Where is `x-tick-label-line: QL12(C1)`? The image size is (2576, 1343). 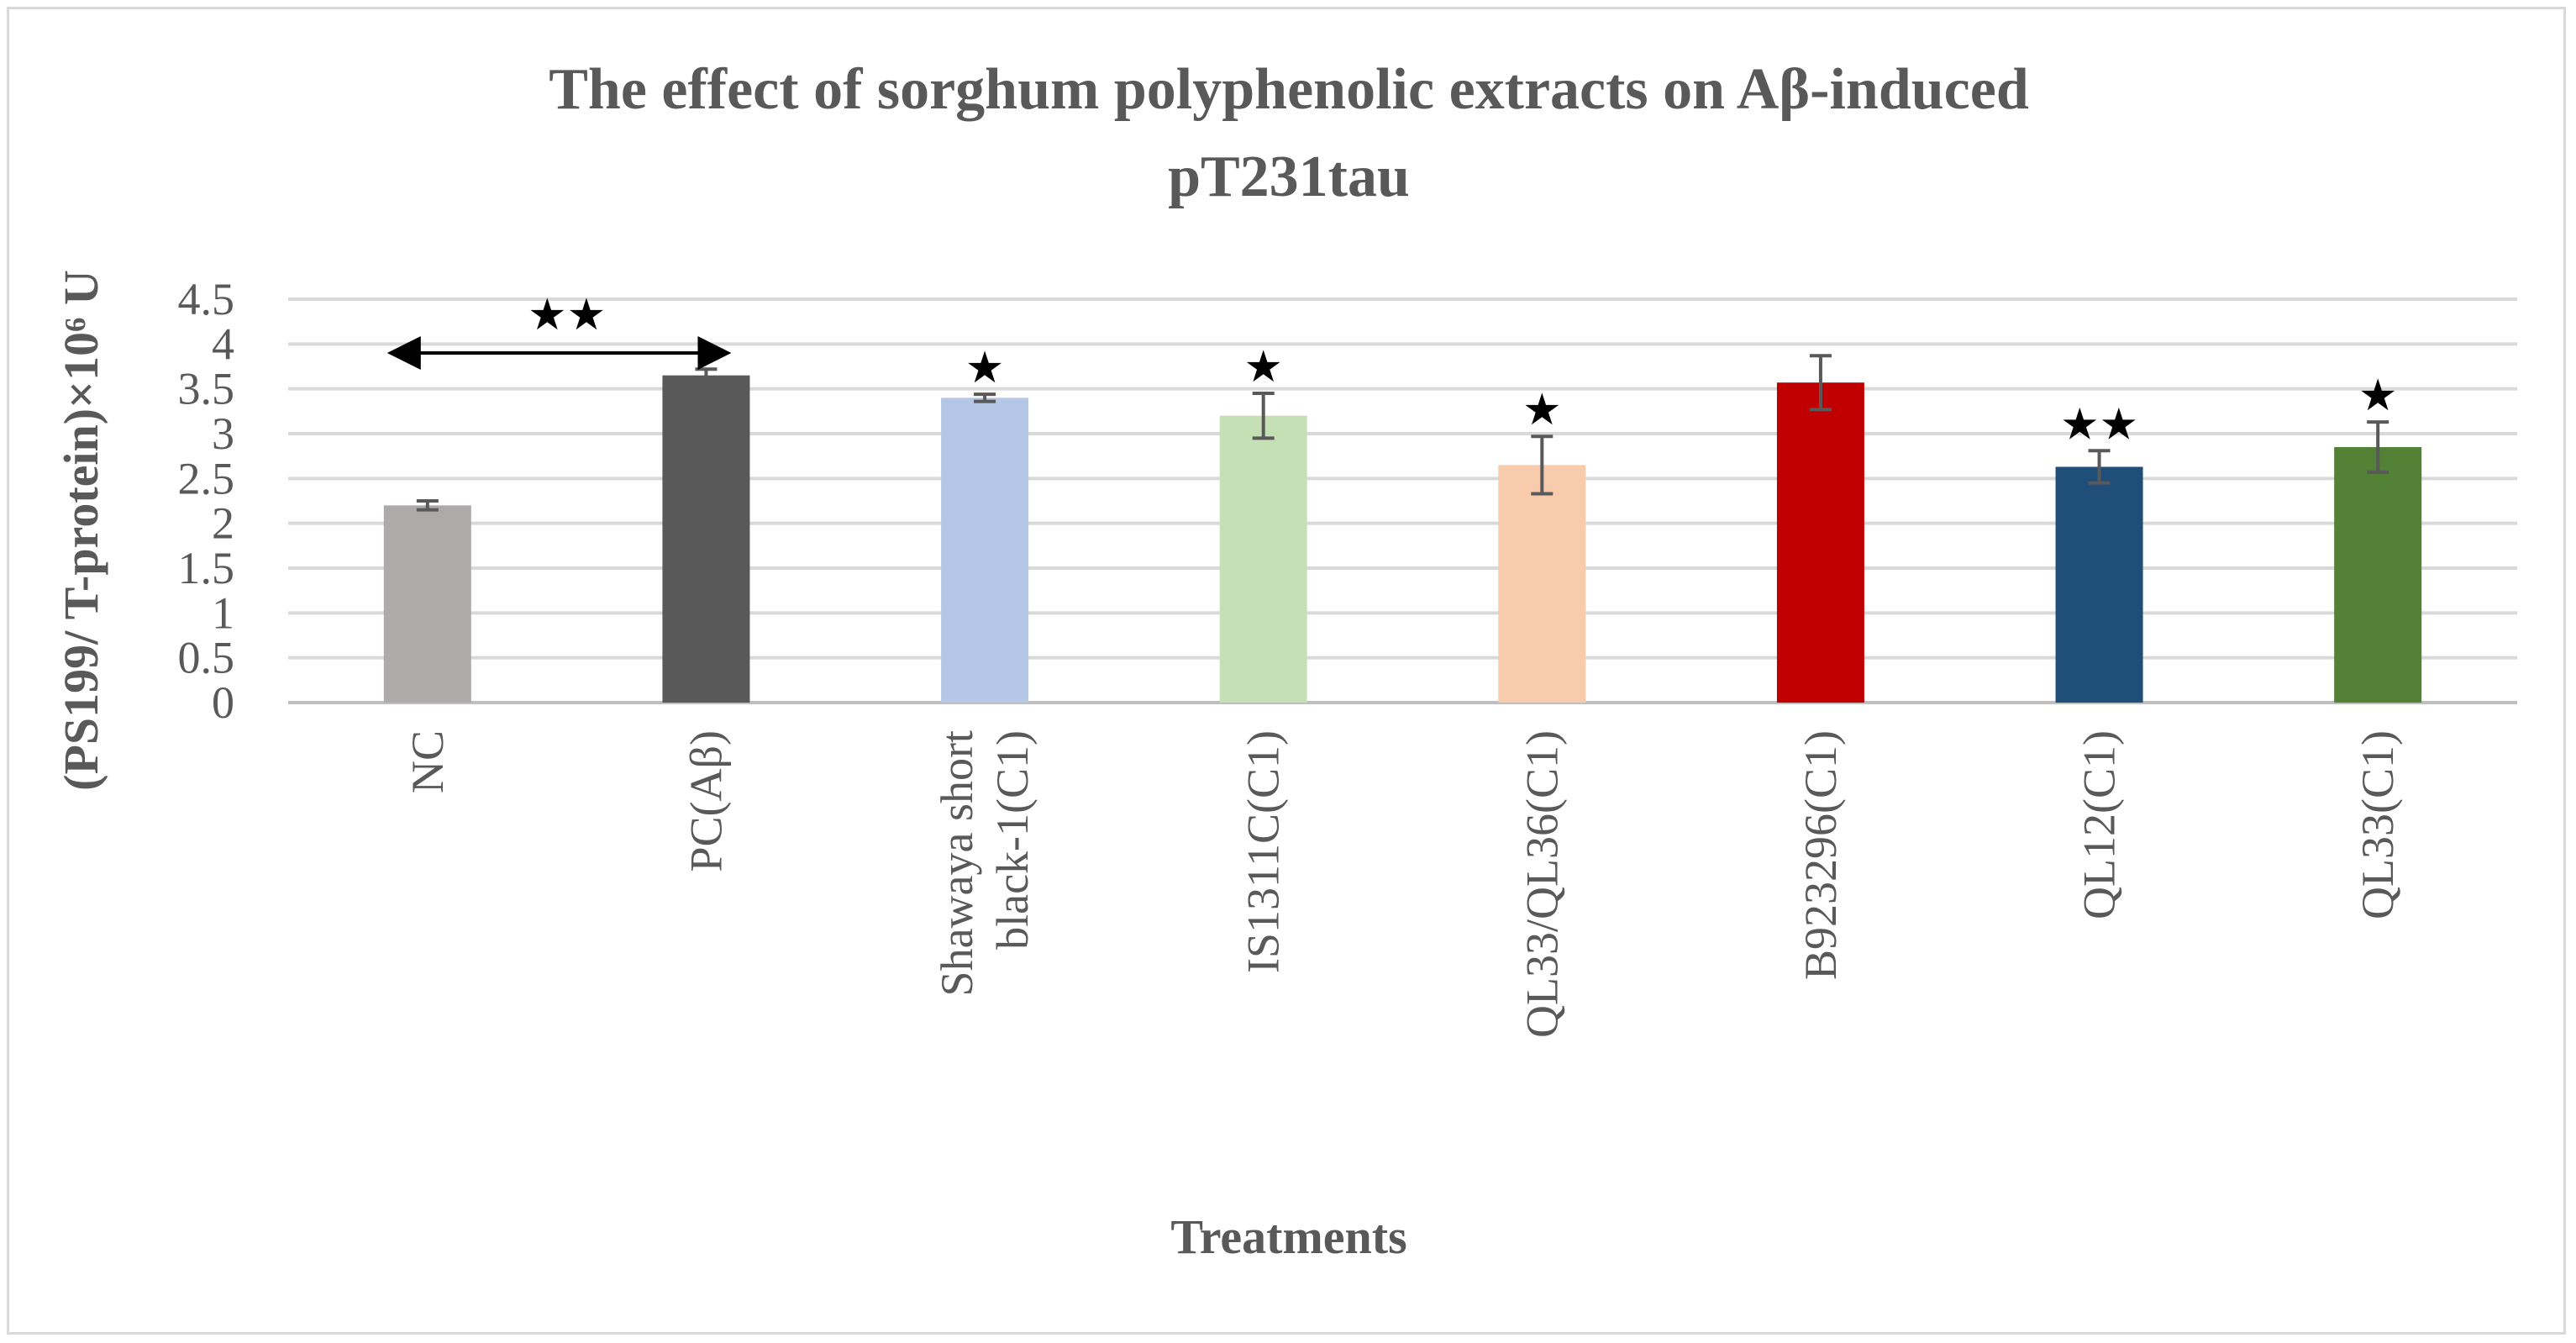
x-tick-label-line: QL12(C1) is located at coordinates (2099, 824).